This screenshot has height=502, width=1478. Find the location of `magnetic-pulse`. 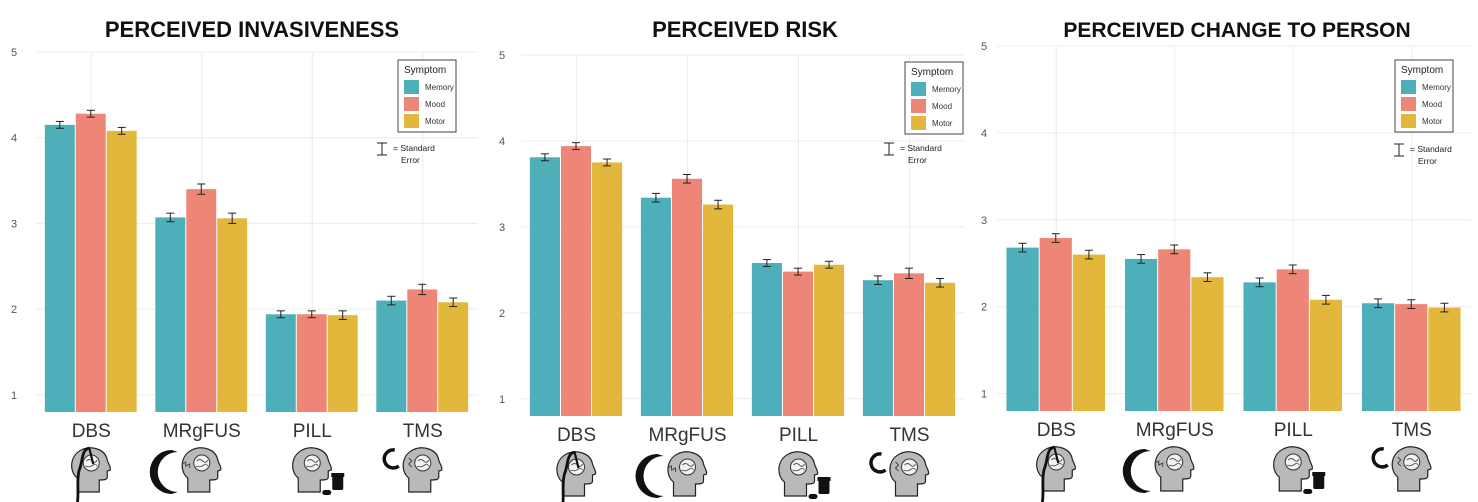

magnetic-pulse is located at coordinates (1399, 461).